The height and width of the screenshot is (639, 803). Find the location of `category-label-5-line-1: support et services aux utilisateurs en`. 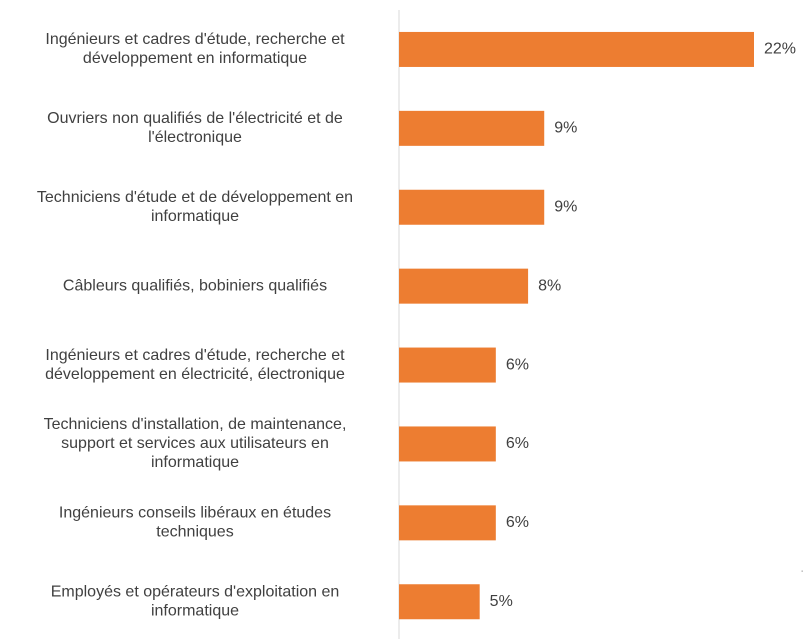

category-label-5-line-1: support et services aux utilisateurs en is located at coordinates (195, 443).